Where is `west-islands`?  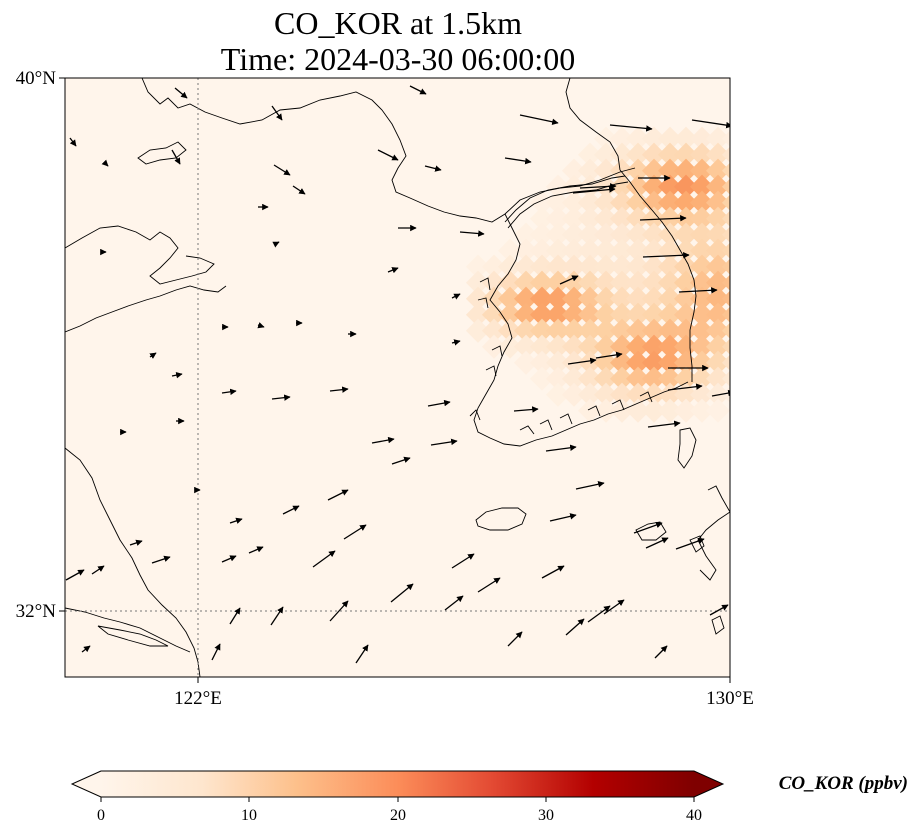
west-islands is located at coordinates (490, 327).